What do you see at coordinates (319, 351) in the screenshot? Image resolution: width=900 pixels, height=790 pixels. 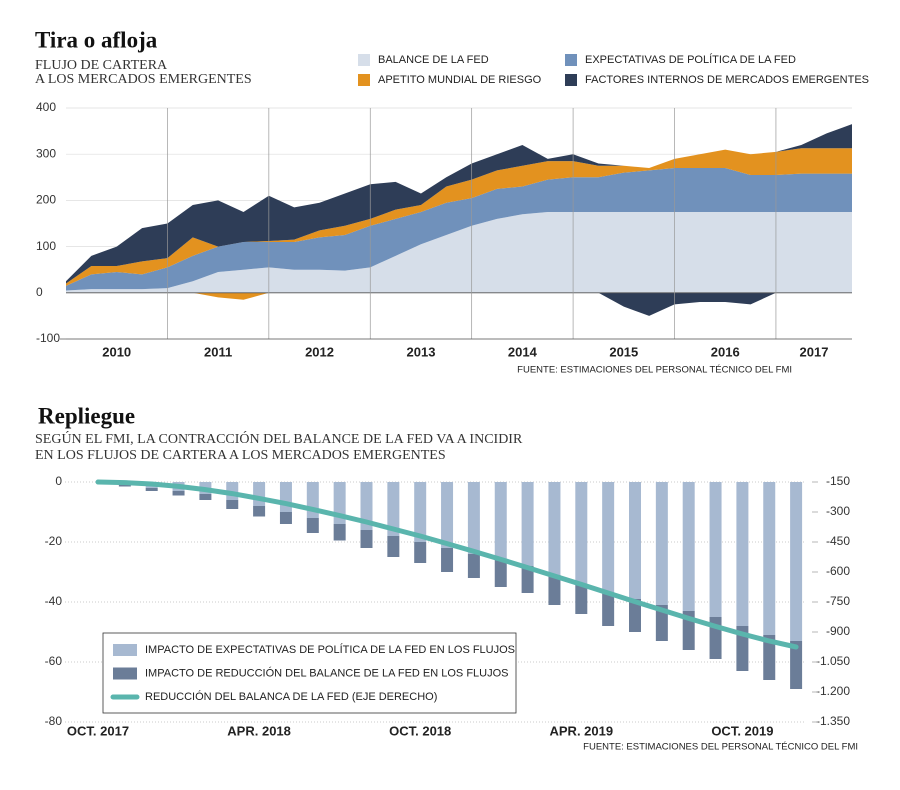 I see `x-tick-label: 2012` at bounding box center [319, 351].